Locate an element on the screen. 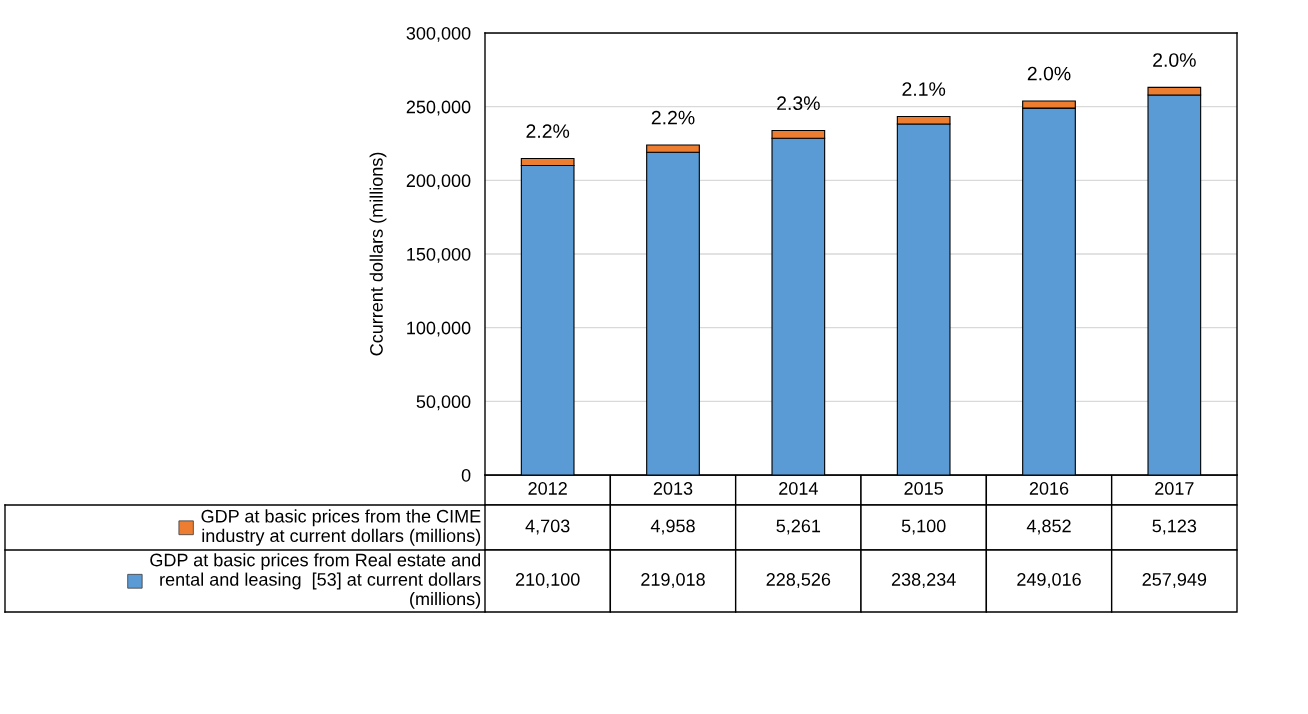 The height and width of the screenshot is (714, 1308). data-label: 228,526 is located at coordinates (798, 580).